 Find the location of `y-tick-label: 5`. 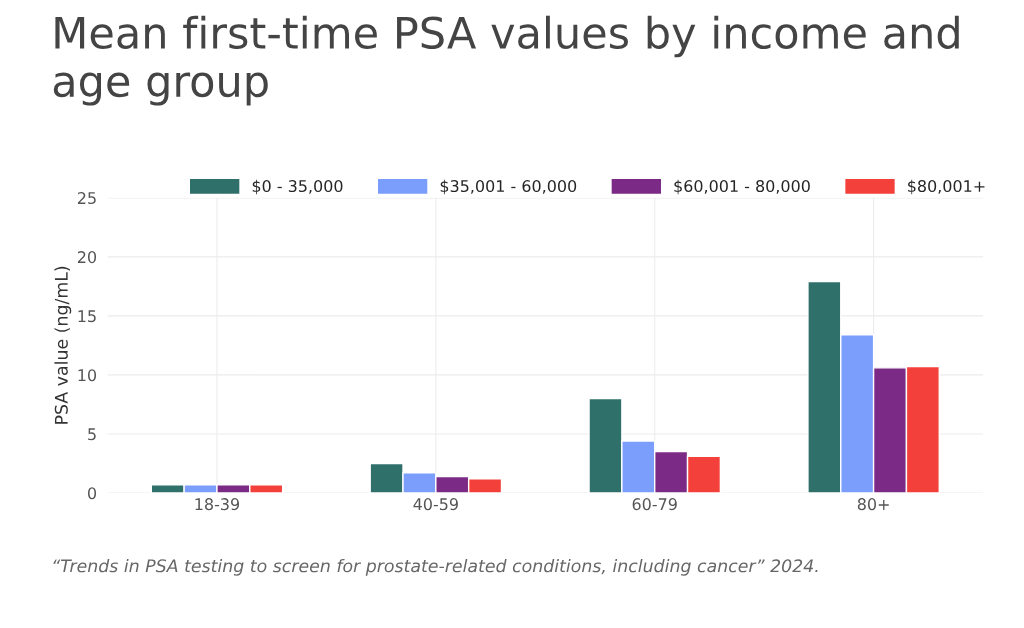

y-tick-label: 5 is located at coordinates (92, 434).